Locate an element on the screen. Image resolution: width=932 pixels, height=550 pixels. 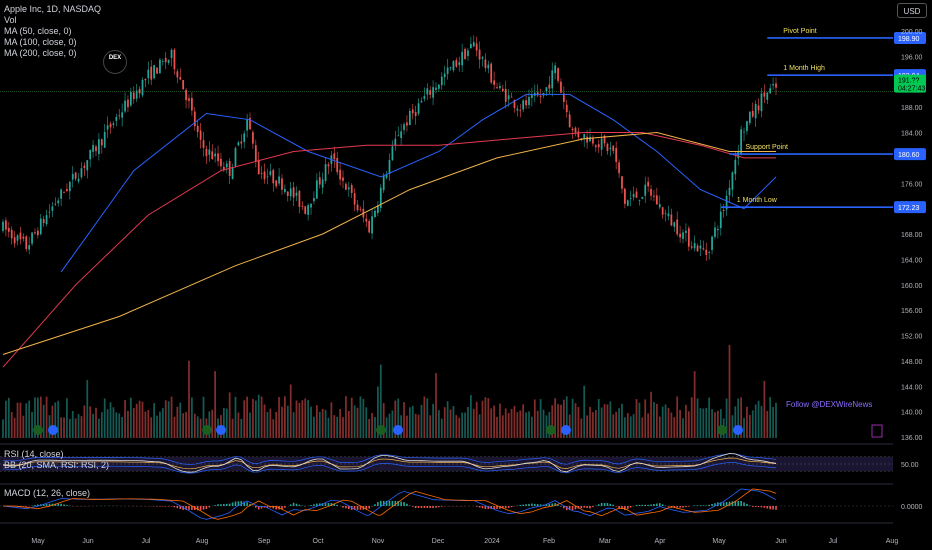
y-tick-label: 140.00 is located at coordinates (912, 413).